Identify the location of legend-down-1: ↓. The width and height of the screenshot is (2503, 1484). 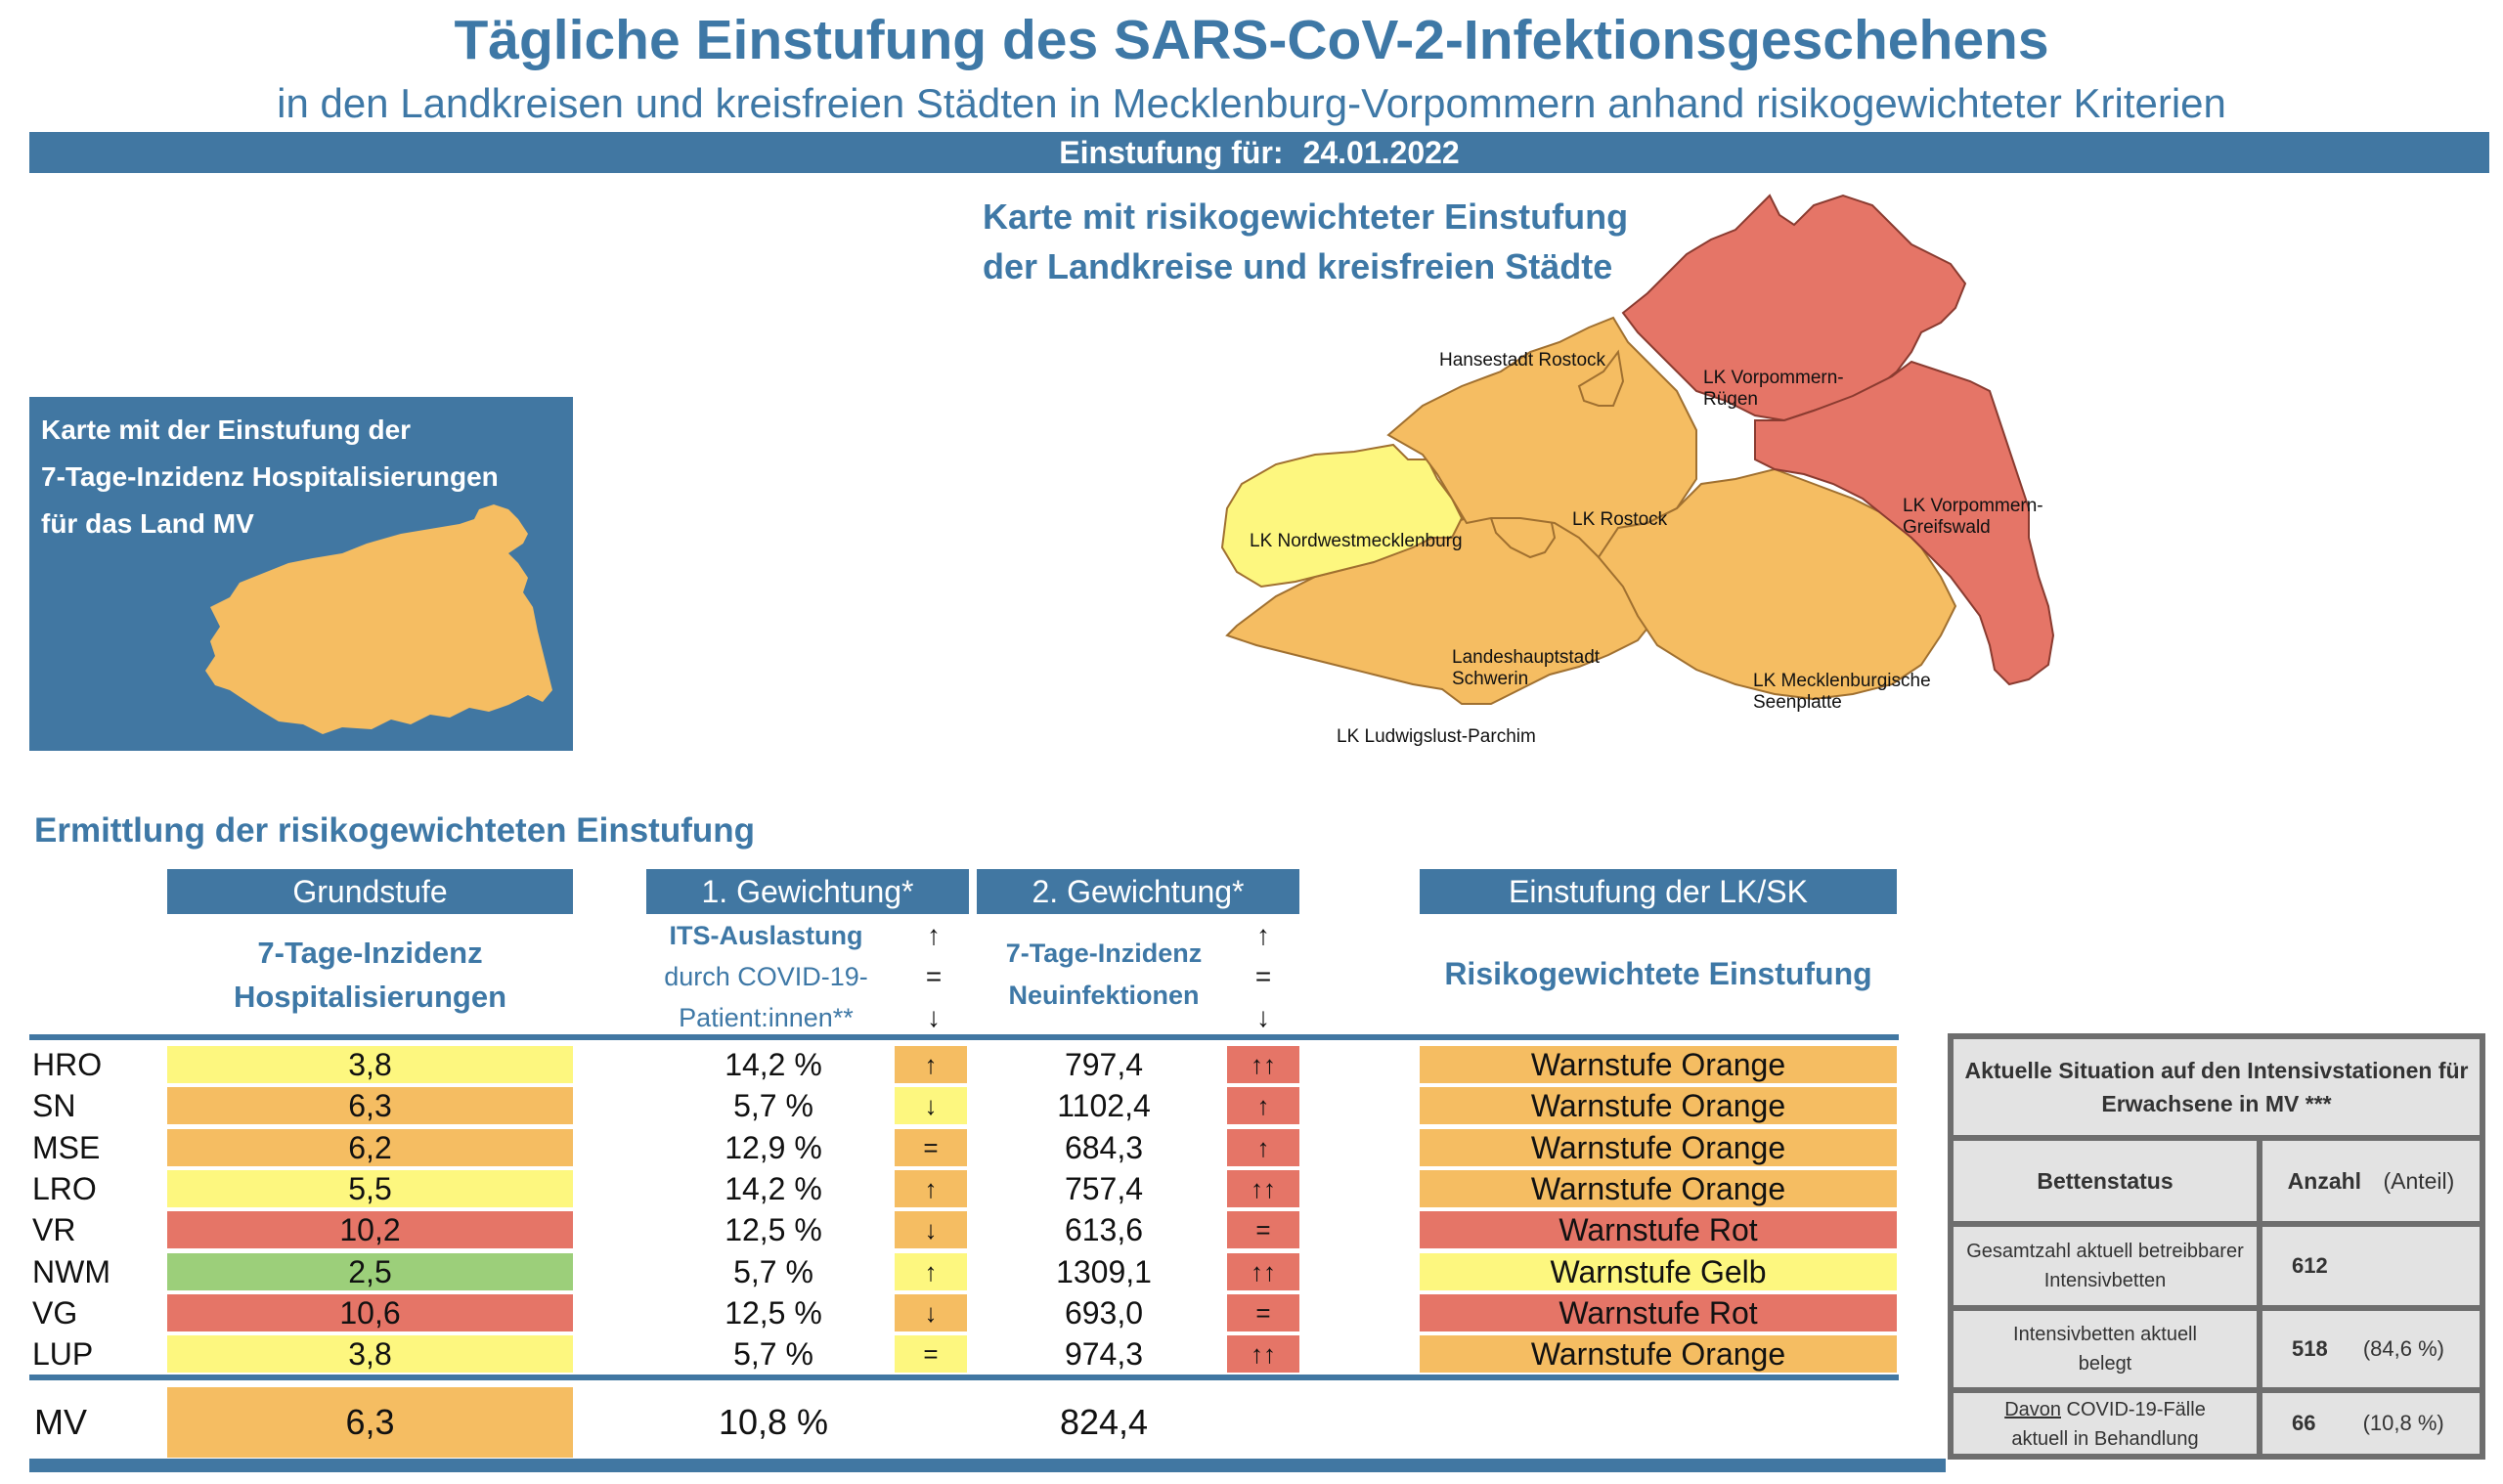
(934, 1017).